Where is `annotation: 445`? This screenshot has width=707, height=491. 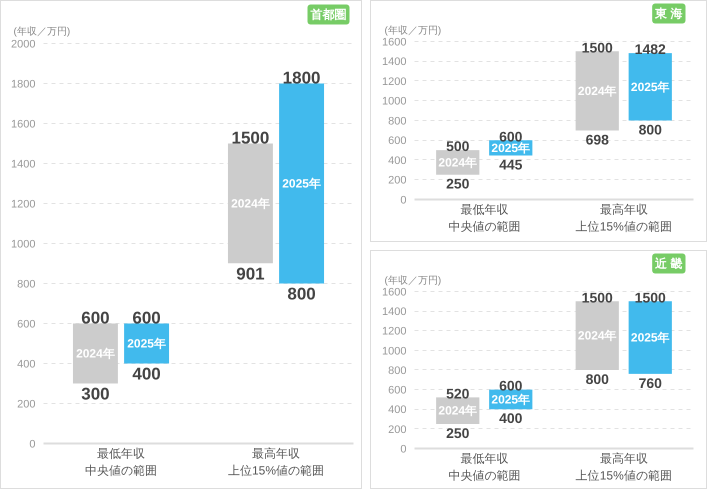
annotation: 445 is located at coordinates (511, 164).